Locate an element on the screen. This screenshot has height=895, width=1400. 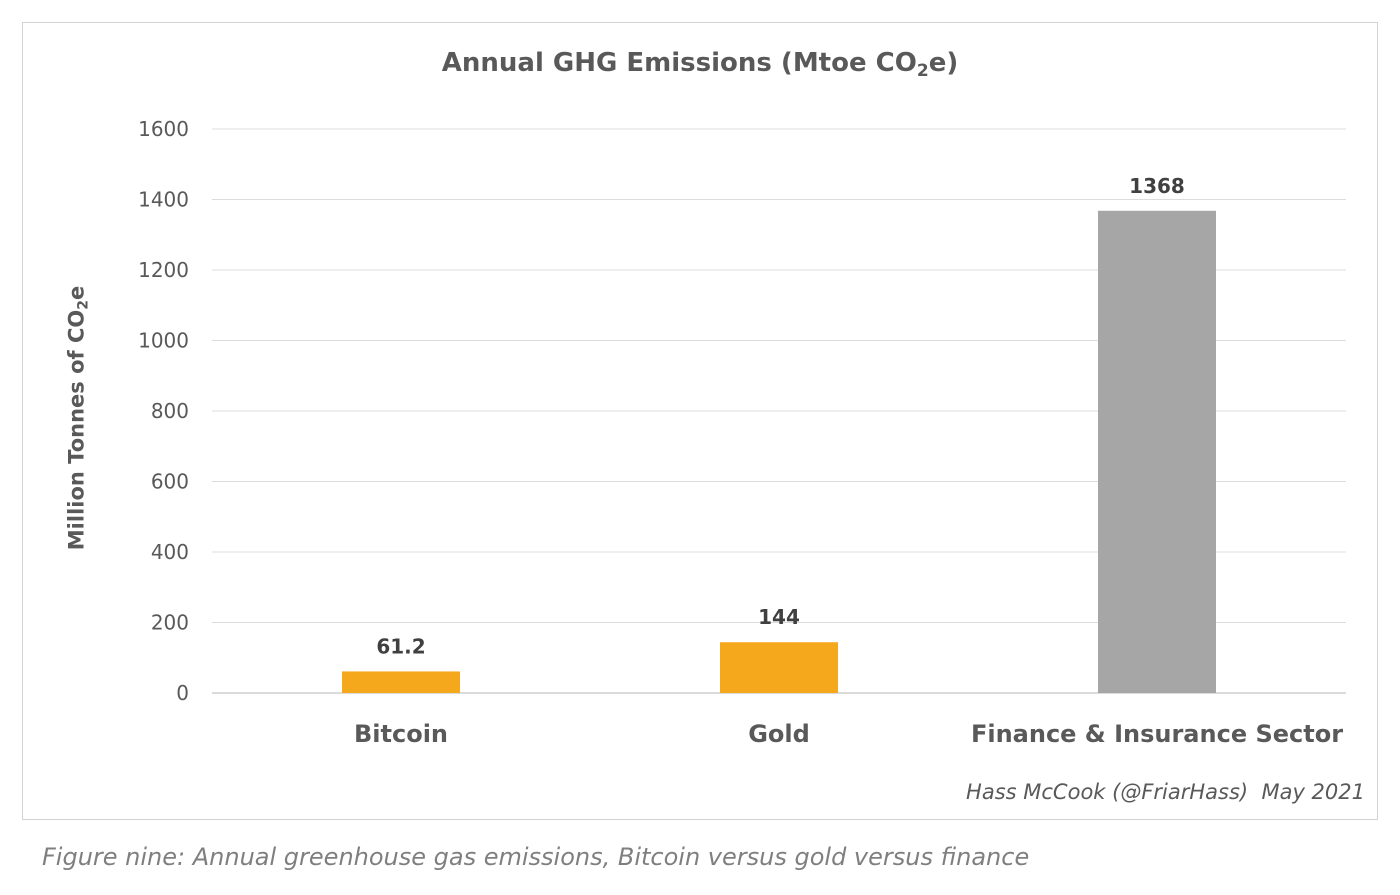
category-label: Gold is located at coordinates (779, 734).